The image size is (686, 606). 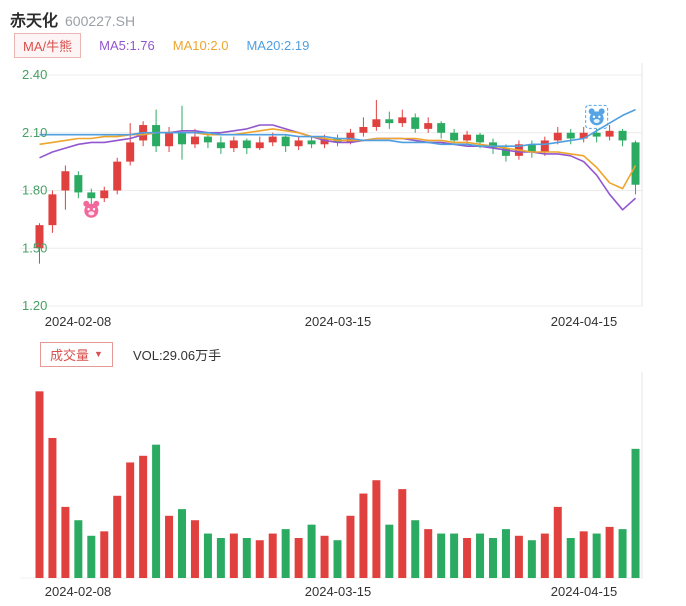 I want to click on date-tick-label: 2024-03-15, so click(x=338, y=321).